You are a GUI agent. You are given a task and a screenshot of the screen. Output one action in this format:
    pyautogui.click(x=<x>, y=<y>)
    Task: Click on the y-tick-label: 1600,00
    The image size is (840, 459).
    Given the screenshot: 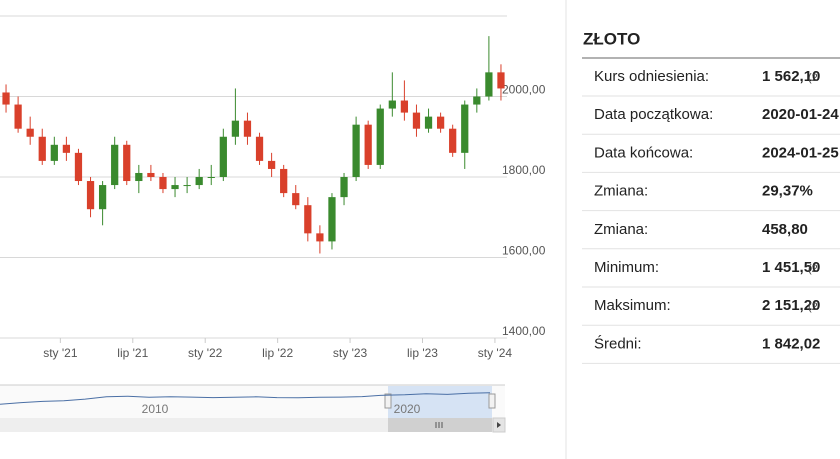 What is the action you would take?
    pyautogui.click(x=524, y=251)
    